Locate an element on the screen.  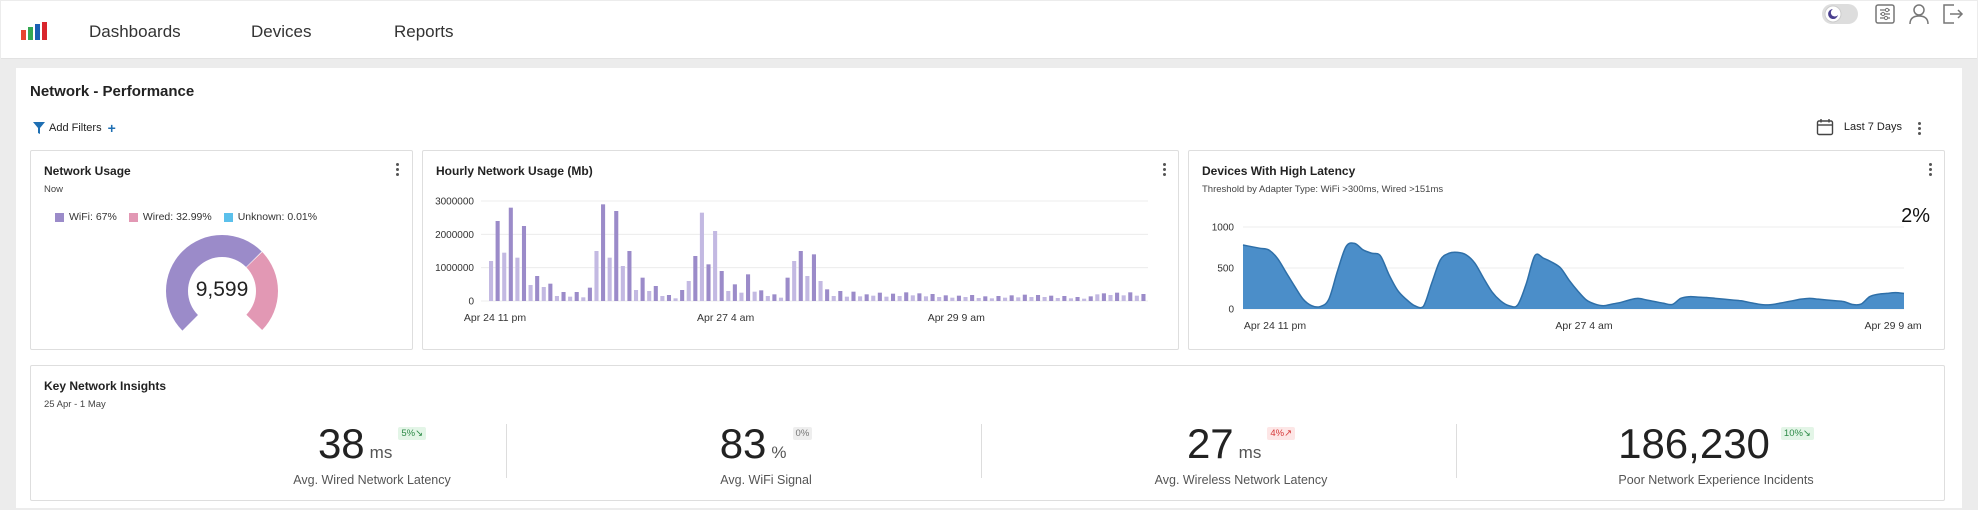
legend-item-unknown: Unknown: 0.01% is located at coordinates (270, 217).